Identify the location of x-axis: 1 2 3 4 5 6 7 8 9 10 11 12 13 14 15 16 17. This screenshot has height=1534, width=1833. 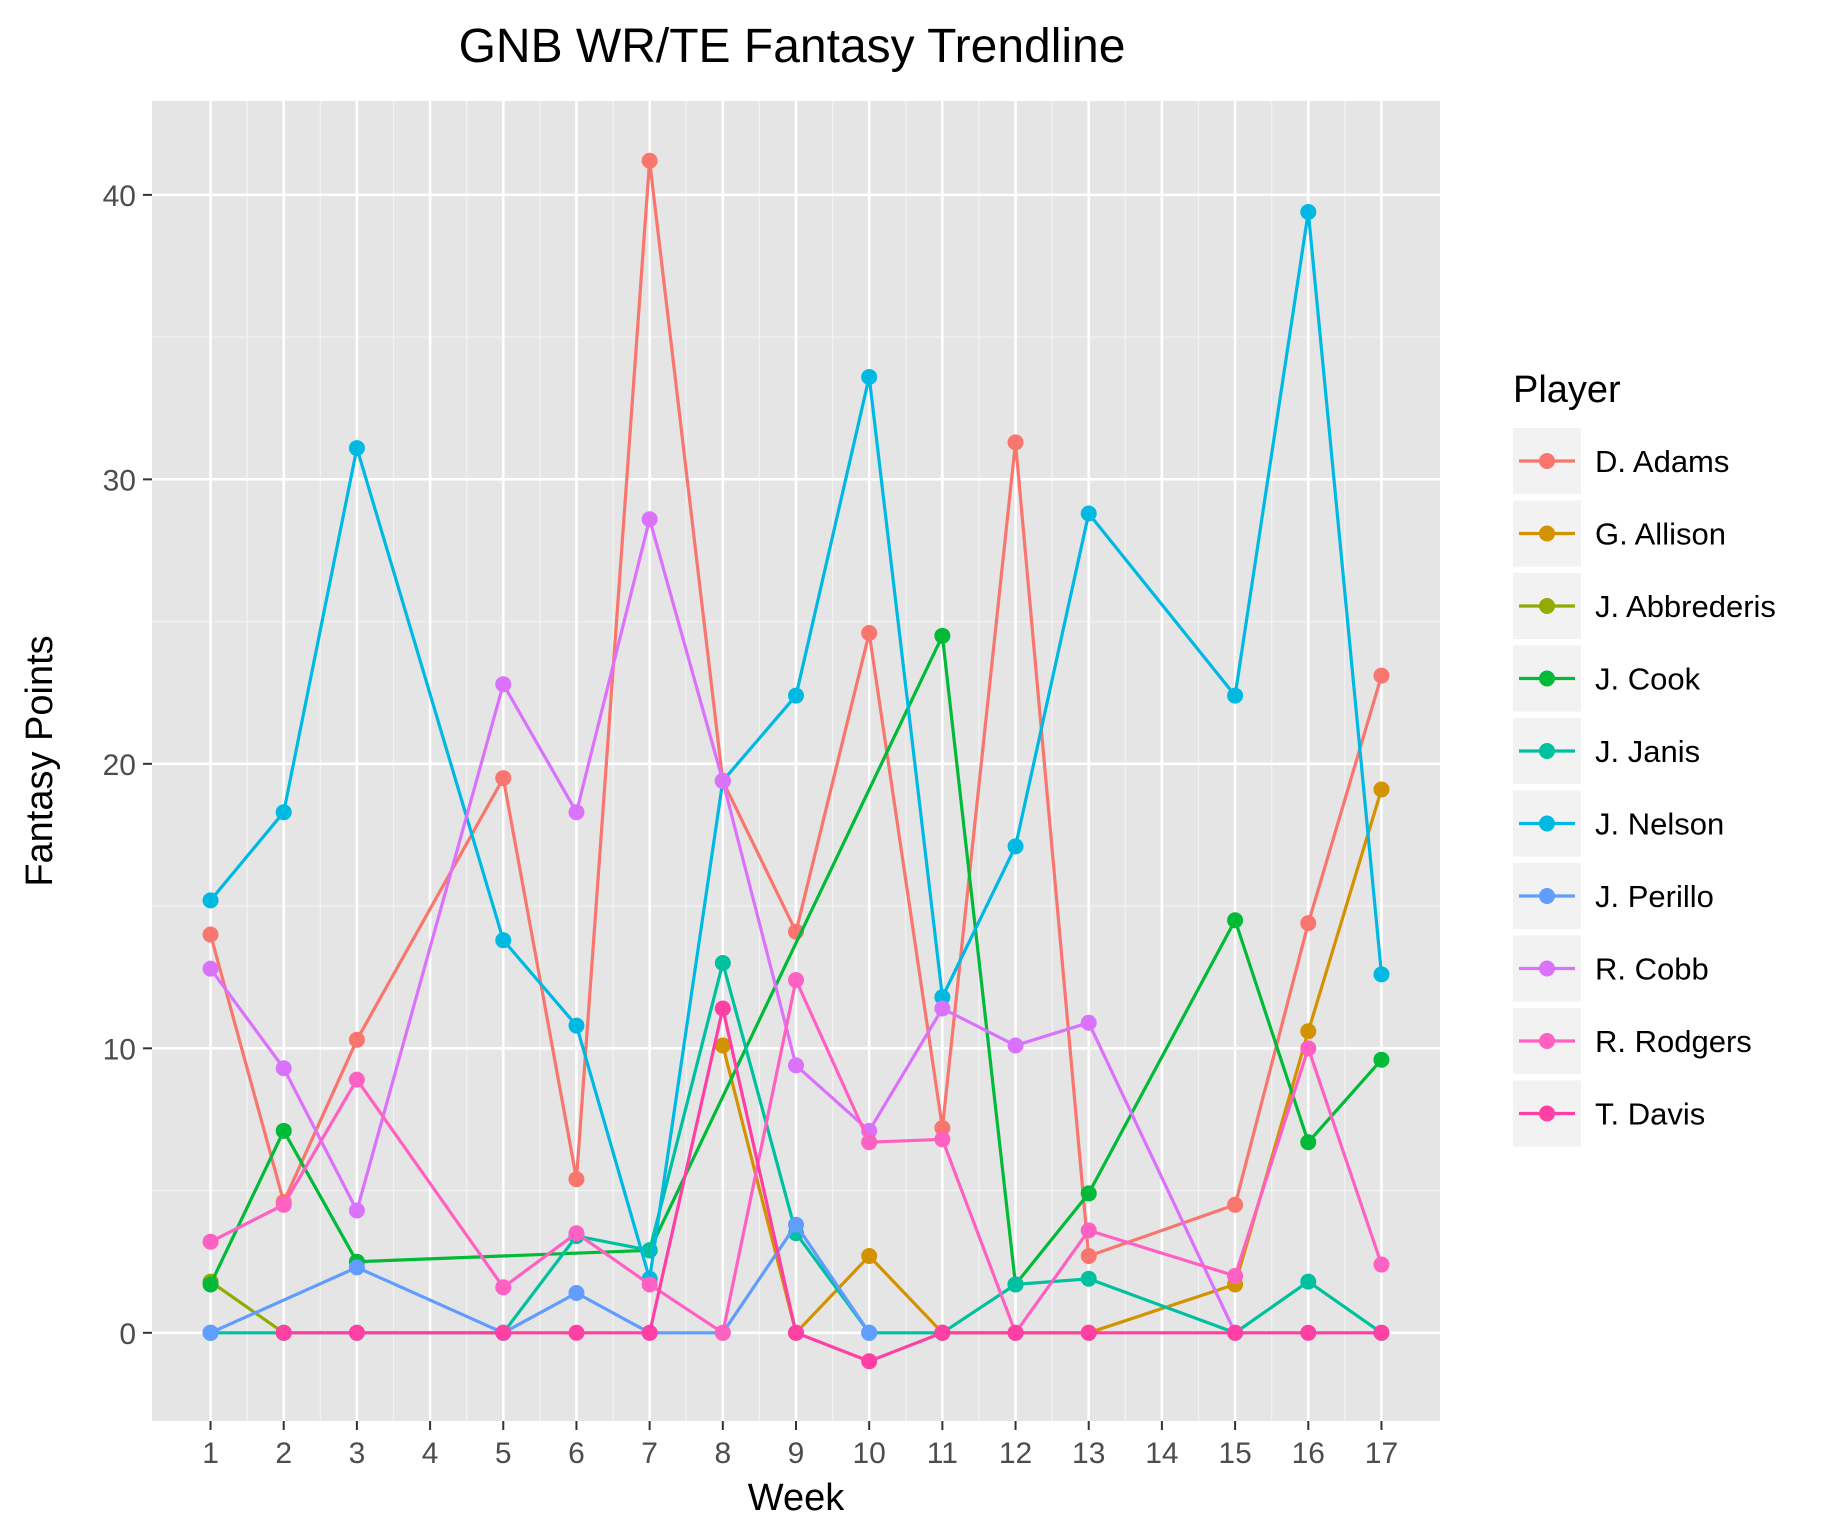
(800, 1445).